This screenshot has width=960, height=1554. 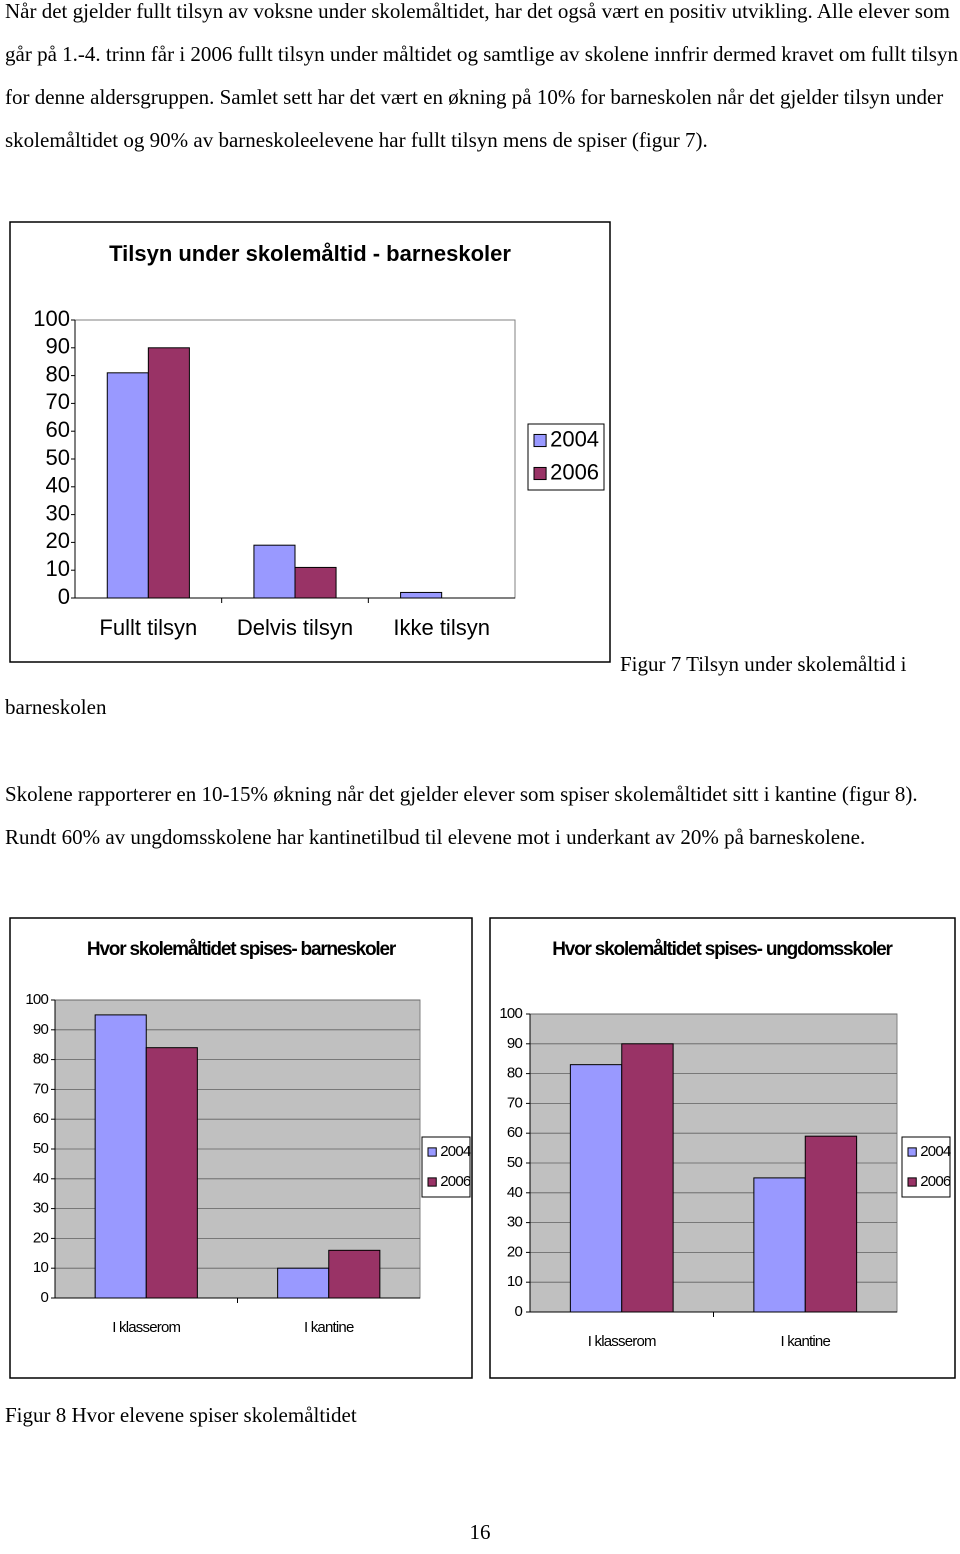 I want to click on x-tick-label: Ikke tilsyn, so click(x=441, y=627).